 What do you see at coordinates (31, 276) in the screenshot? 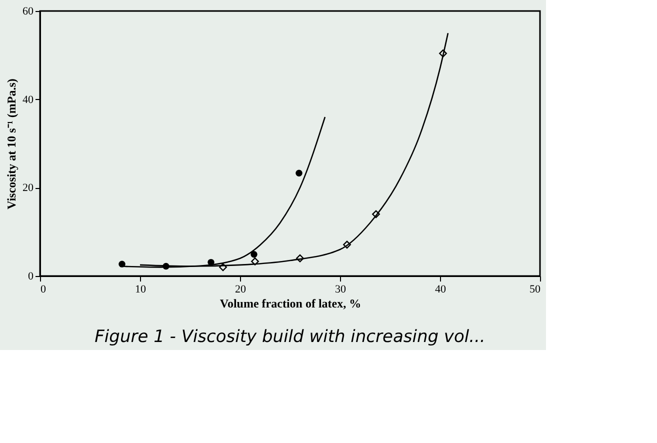
I see `y-tick-label: 0` at bounding box center [31, 276].